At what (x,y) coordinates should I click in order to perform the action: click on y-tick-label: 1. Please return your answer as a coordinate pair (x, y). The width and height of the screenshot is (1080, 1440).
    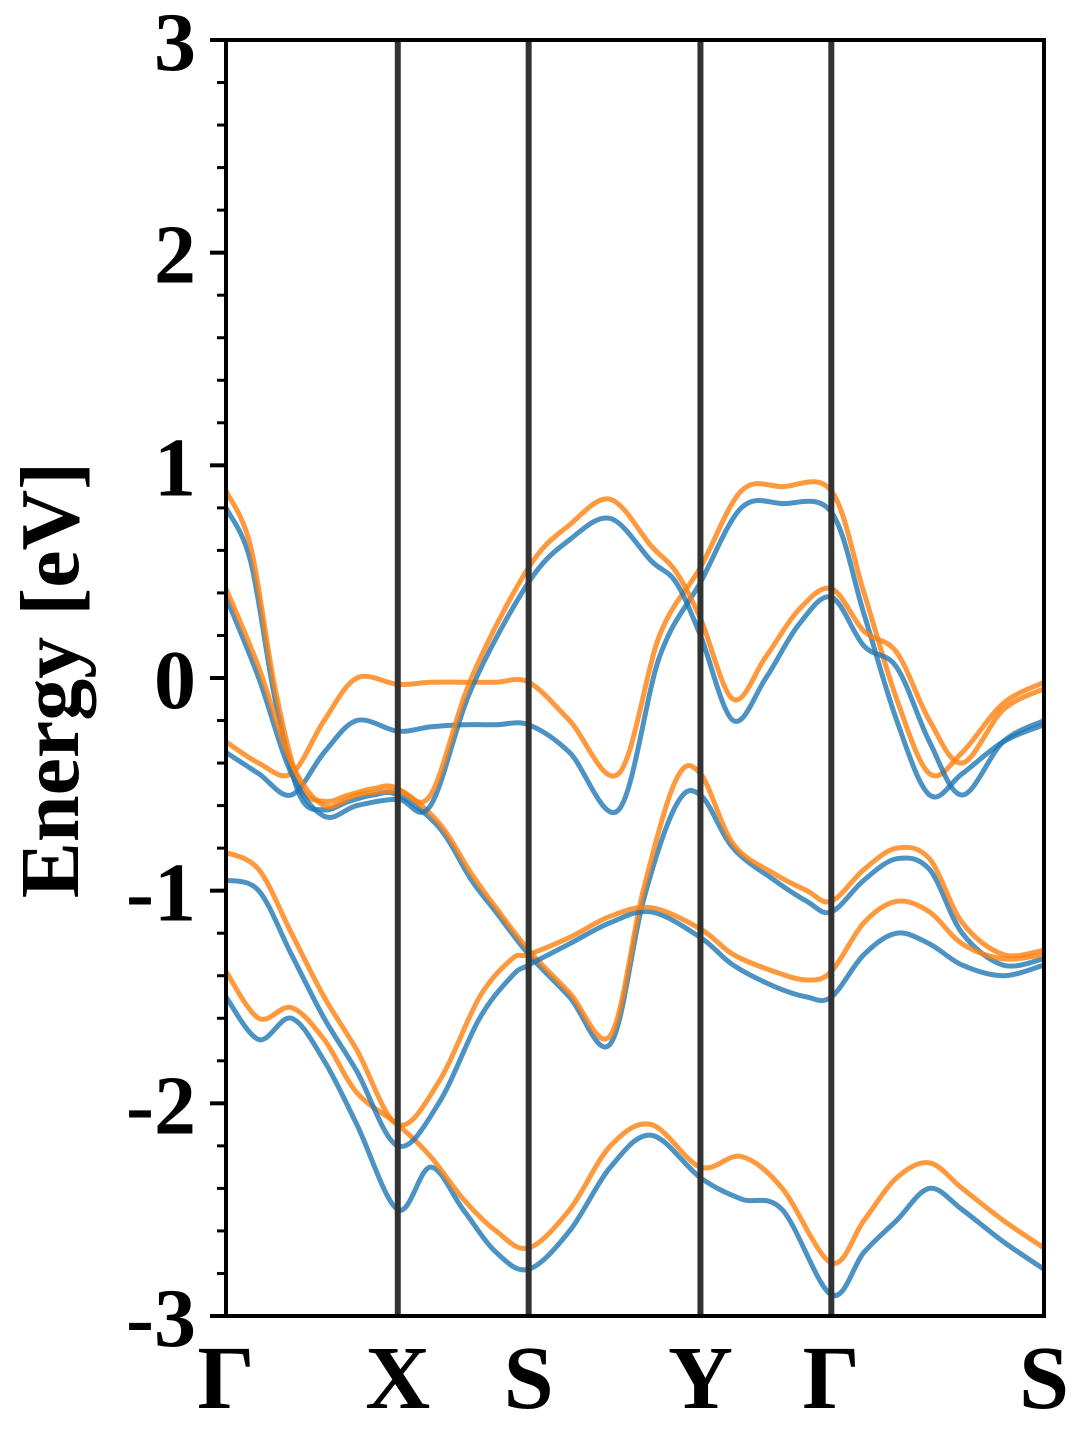
    Looking at the image, I should click on (175, 467).